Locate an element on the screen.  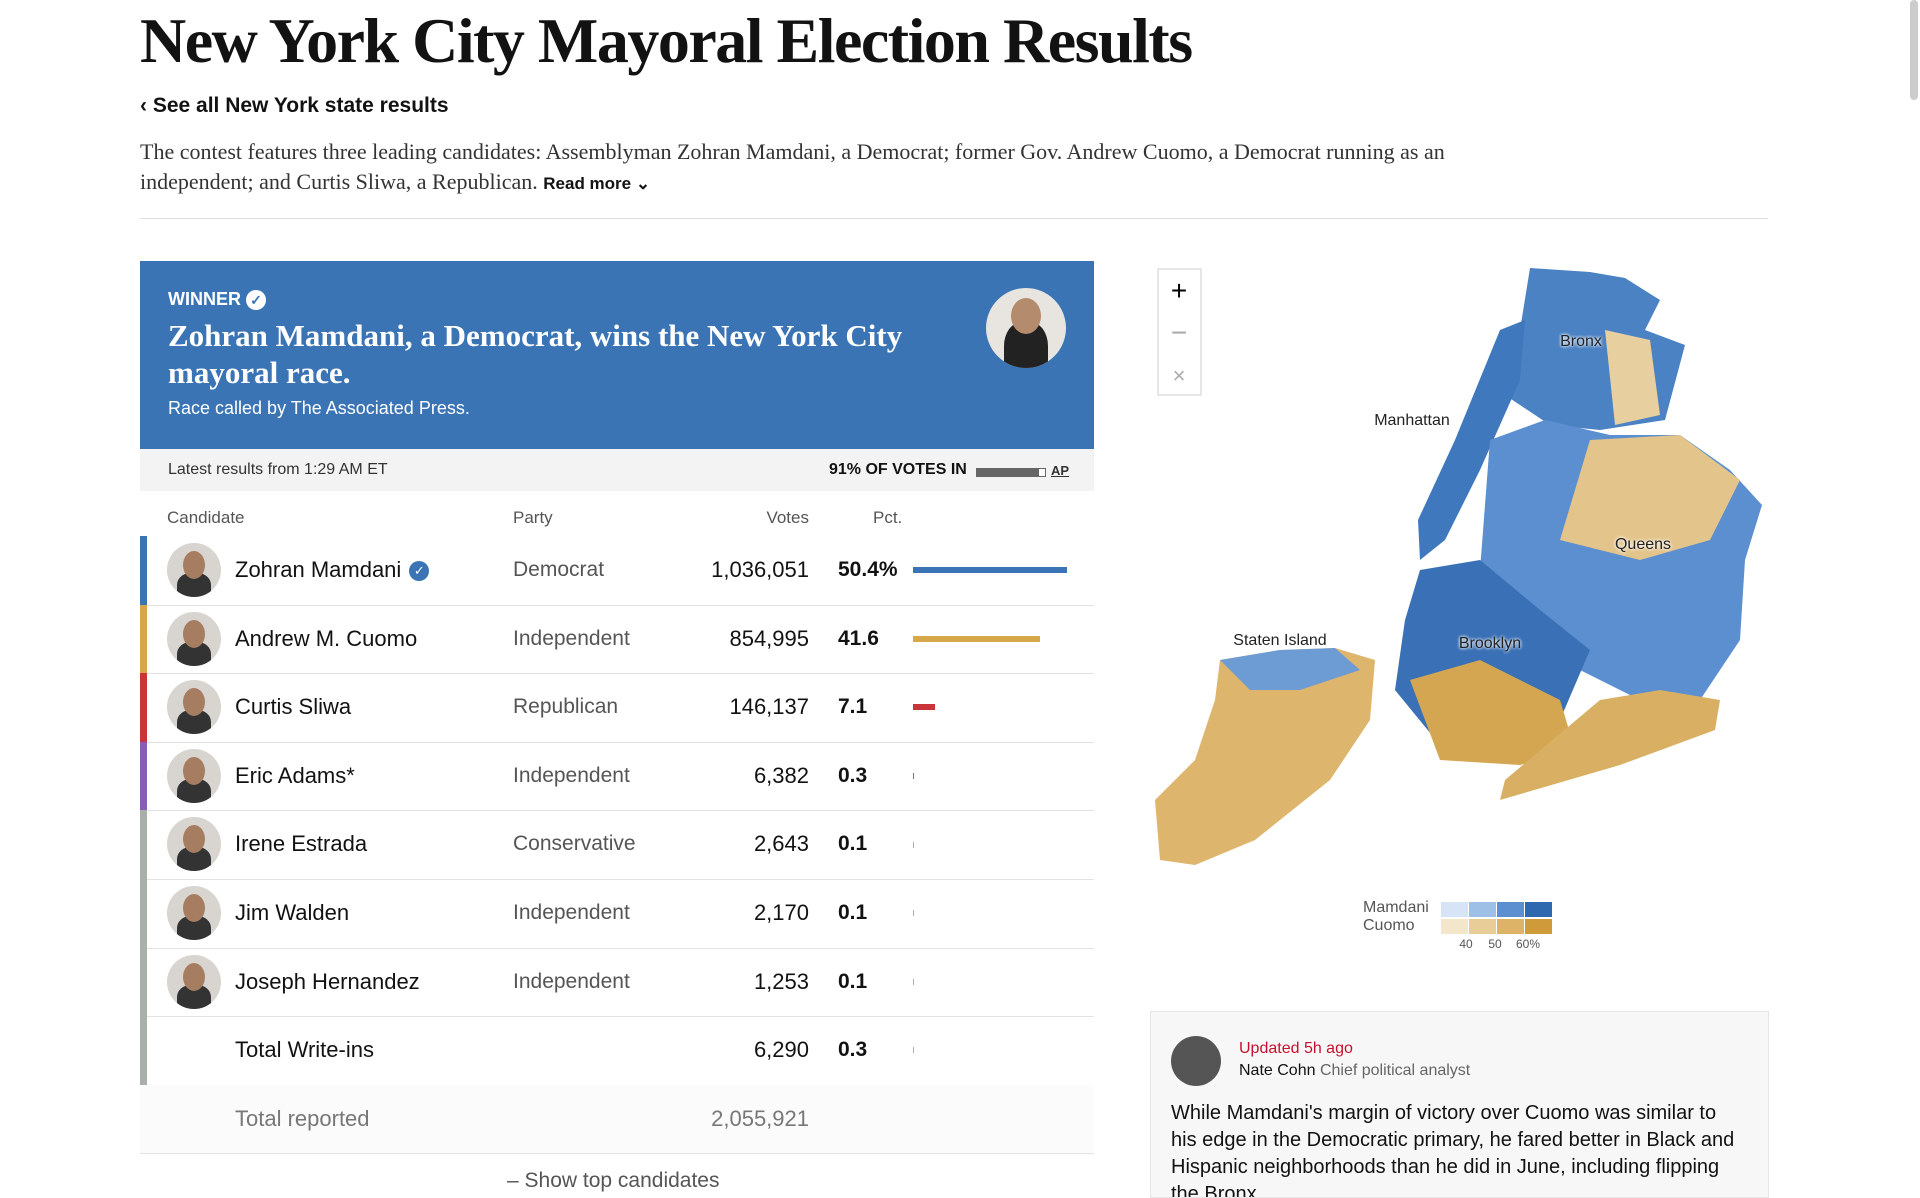
total-votes: 2,055,921 is located at coordinates (760, 1119).